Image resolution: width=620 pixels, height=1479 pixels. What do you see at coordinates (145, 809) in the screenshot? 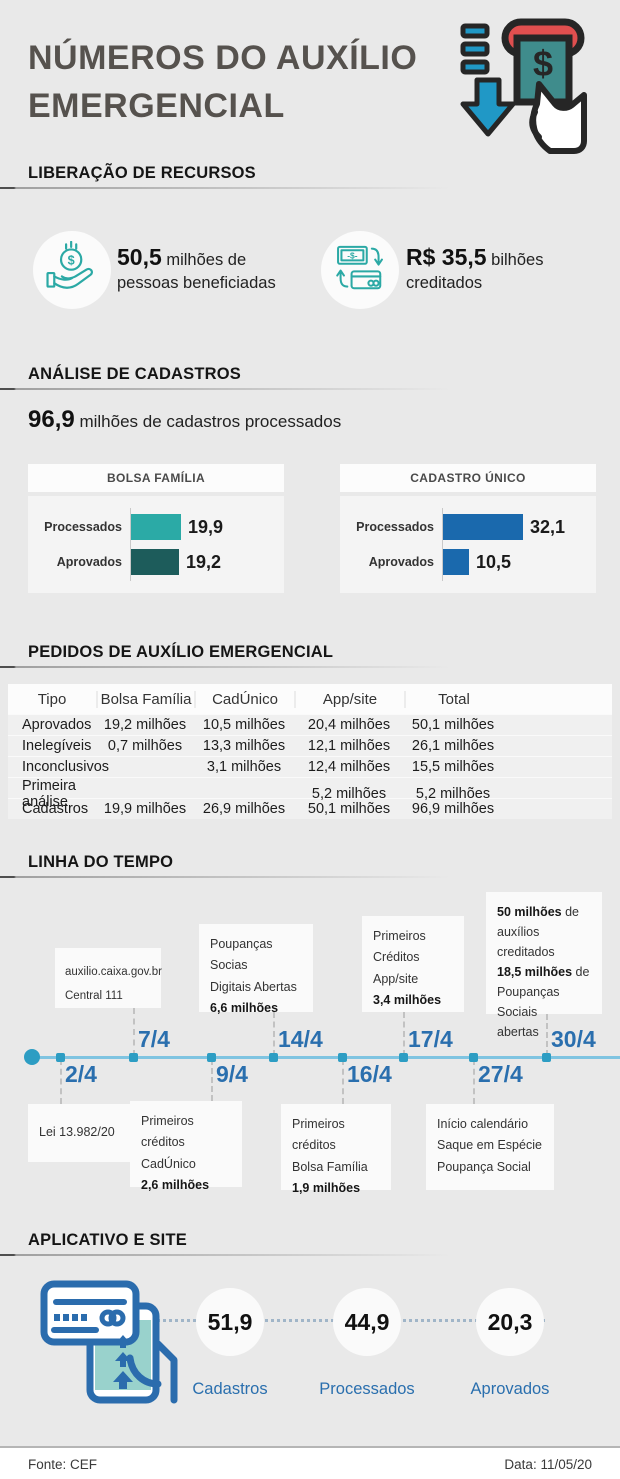
I see `table-cell: 19,9 milhões` at bounding box center [145, 809].